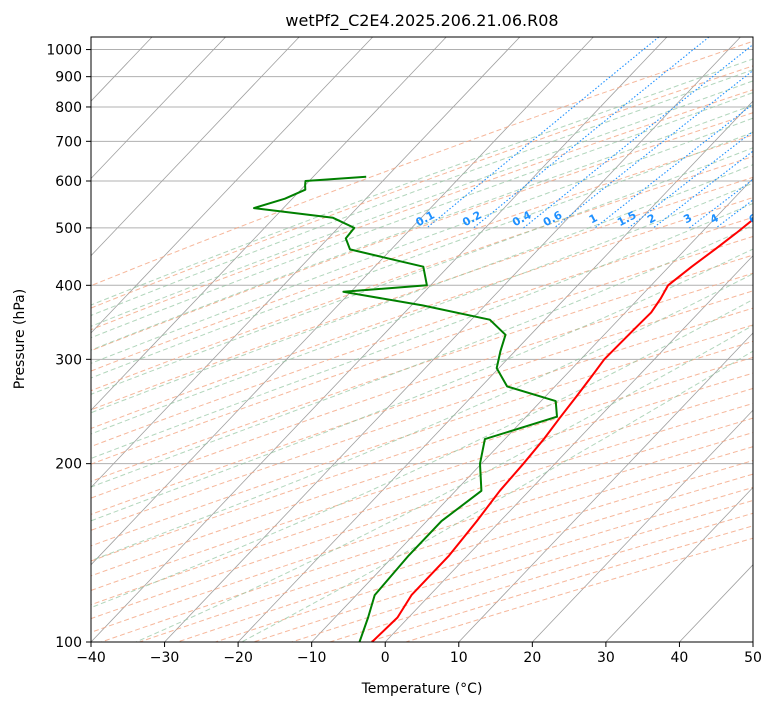 The height and width of the screenshot is (712, 775). Describe the element at coordinates (238, 658) in the screenshot. I see `x-tick-label--20: −20` at that location.